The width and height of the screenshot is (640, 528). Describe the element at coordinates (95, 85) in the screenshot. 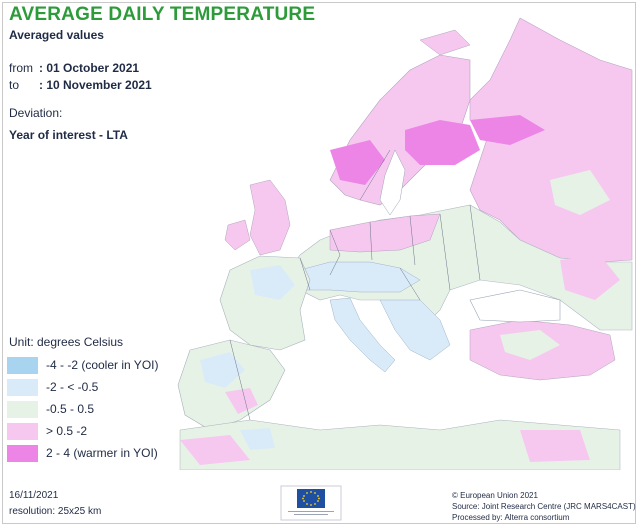

I see `to-value: : 10 November 2021` at that location.